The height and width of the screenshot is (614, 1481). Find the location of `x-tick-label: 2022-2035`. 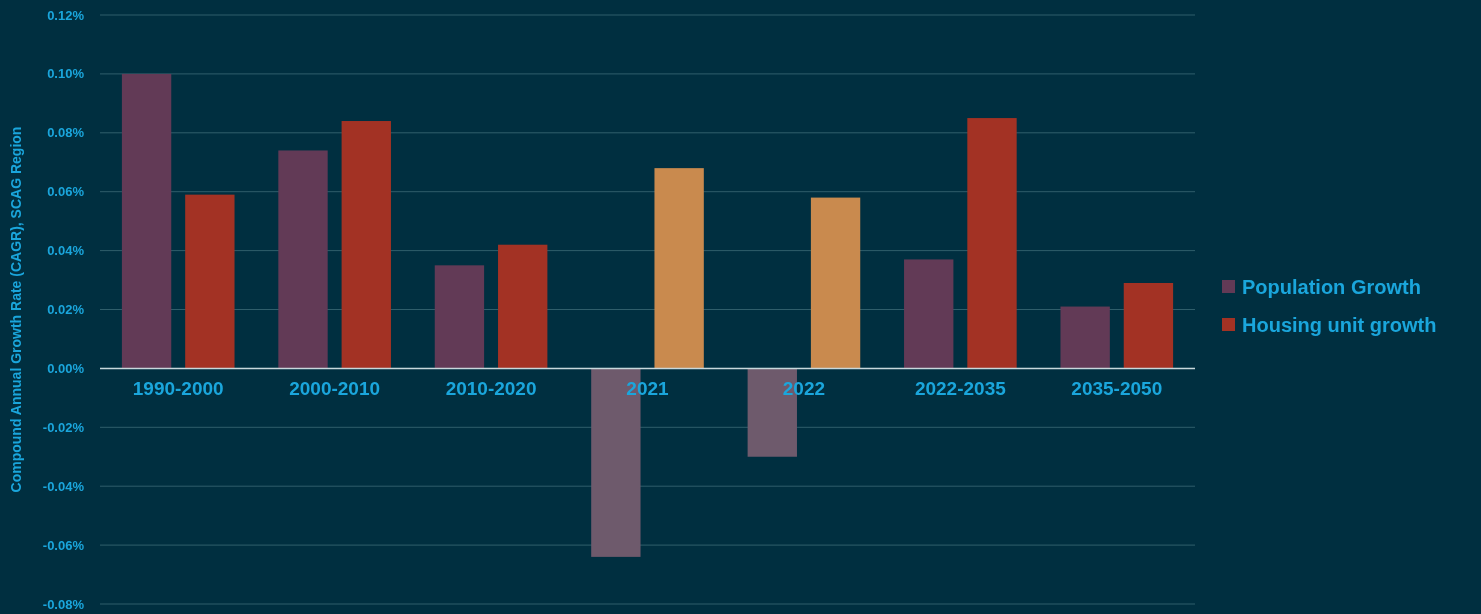

x-tick-label: 2022-2035 is located at coordinates (960, 389).